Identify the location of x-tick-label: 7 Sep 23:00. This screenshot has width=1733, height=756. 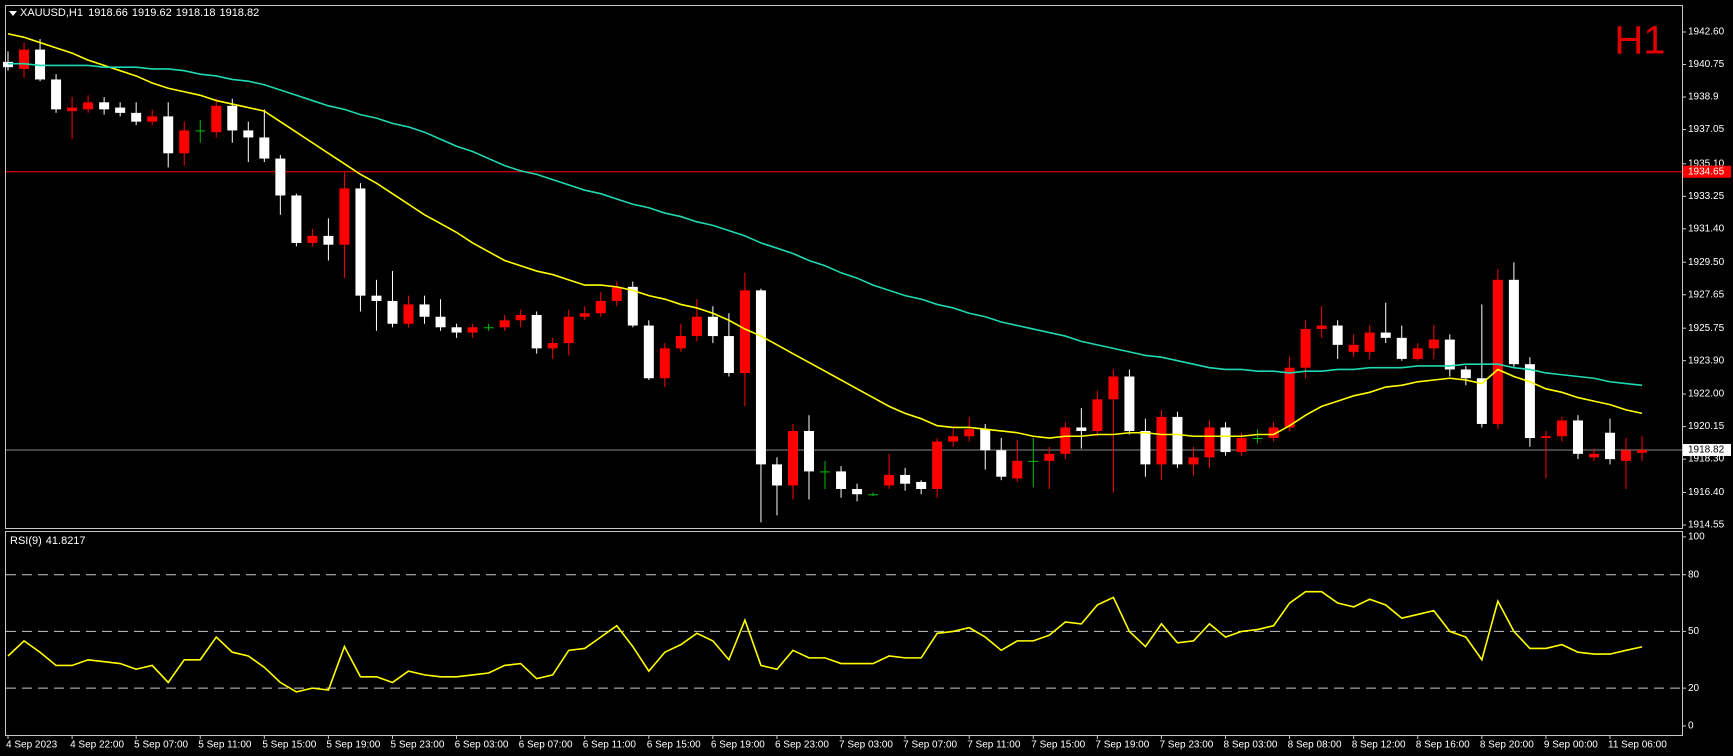
(1186, 745).